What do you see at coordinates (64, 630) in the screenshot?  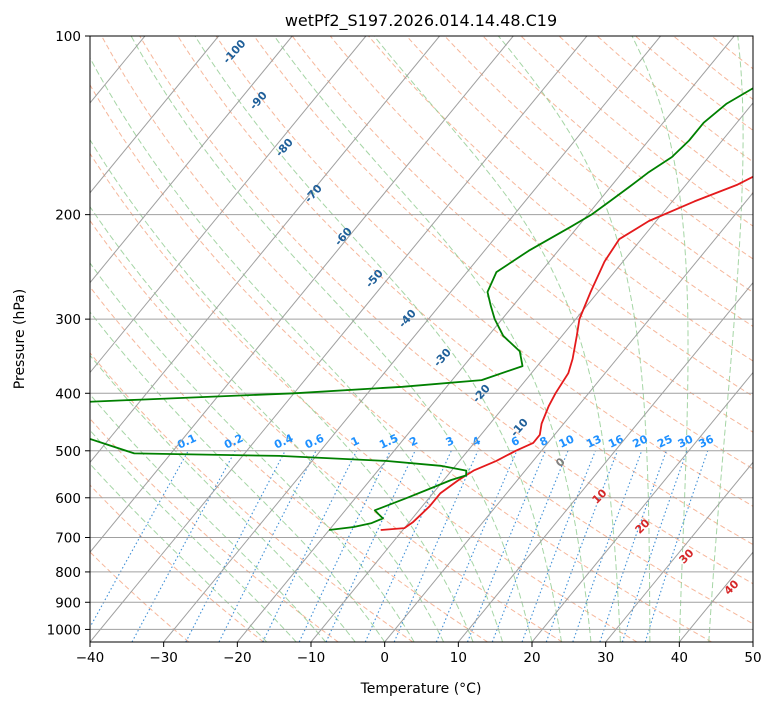 I see `y-tick-label: 1000` at bounding box center [64, 630].